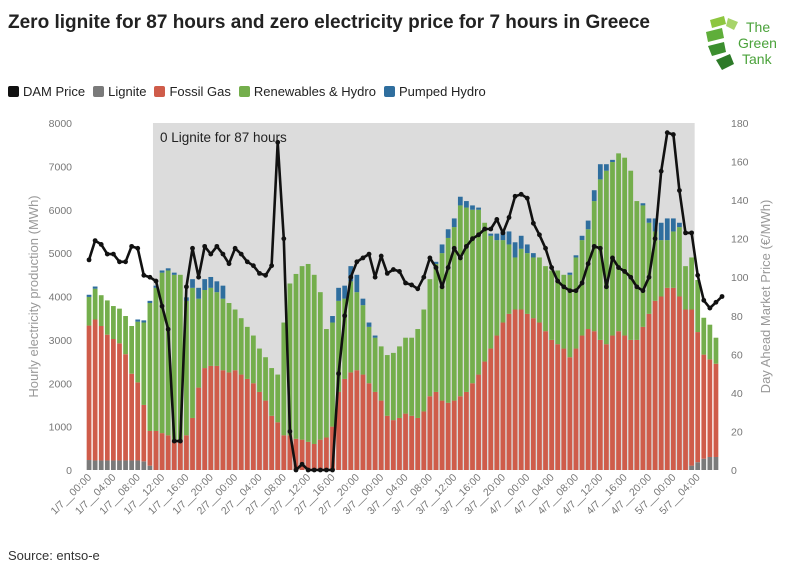 The width and height of the screenshot is (796, 575). What do you see at coordinates (119, 91) in the screenshot?
I see `legend-item-lignite: Lignite` at bounding box center [119, 91].